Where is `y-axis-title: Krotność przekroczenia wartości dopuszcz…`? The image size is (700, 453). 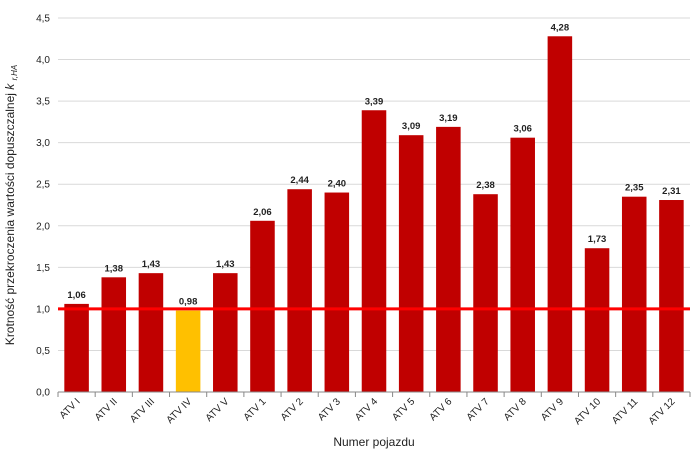 y-axis-title: Krotność przekroczenia wartości dopuszcz… is located at coordinates (11, 205).